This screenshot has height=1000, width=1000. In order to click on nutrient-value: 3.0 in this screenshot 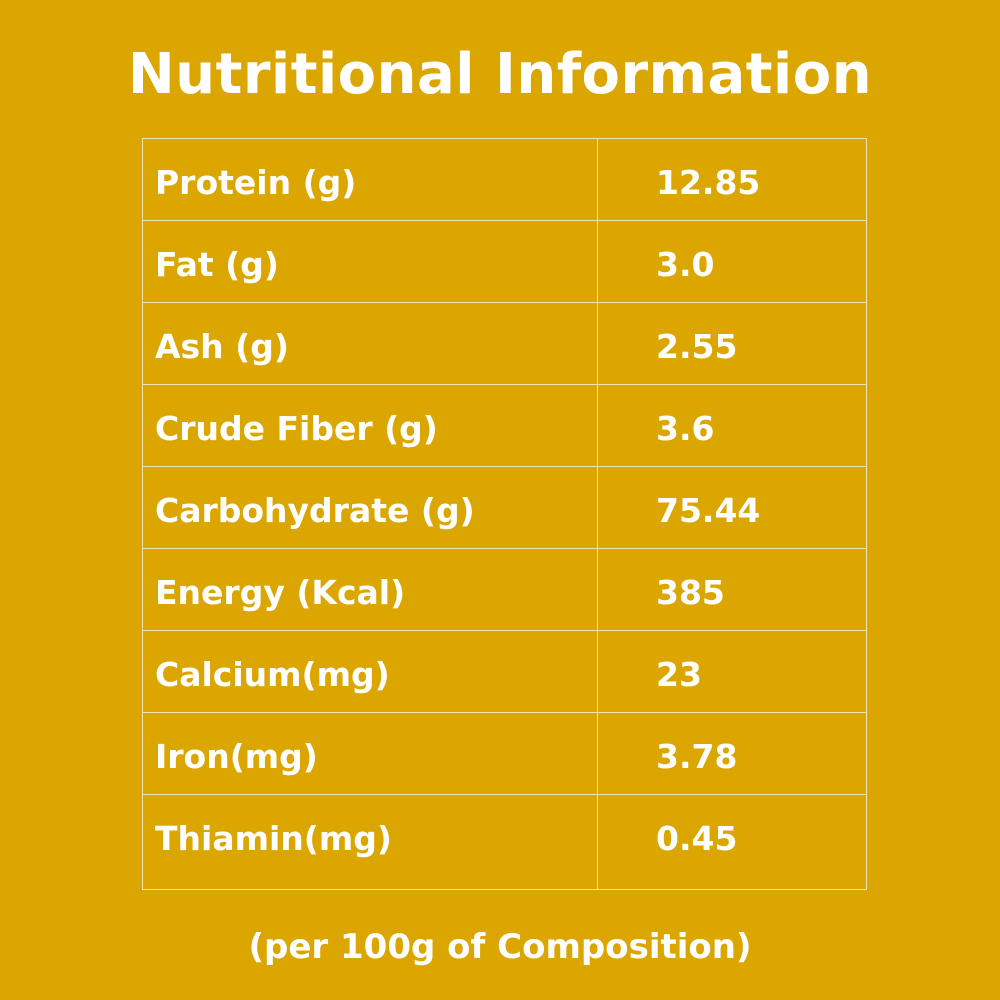, I will do `click(732, 261)`.